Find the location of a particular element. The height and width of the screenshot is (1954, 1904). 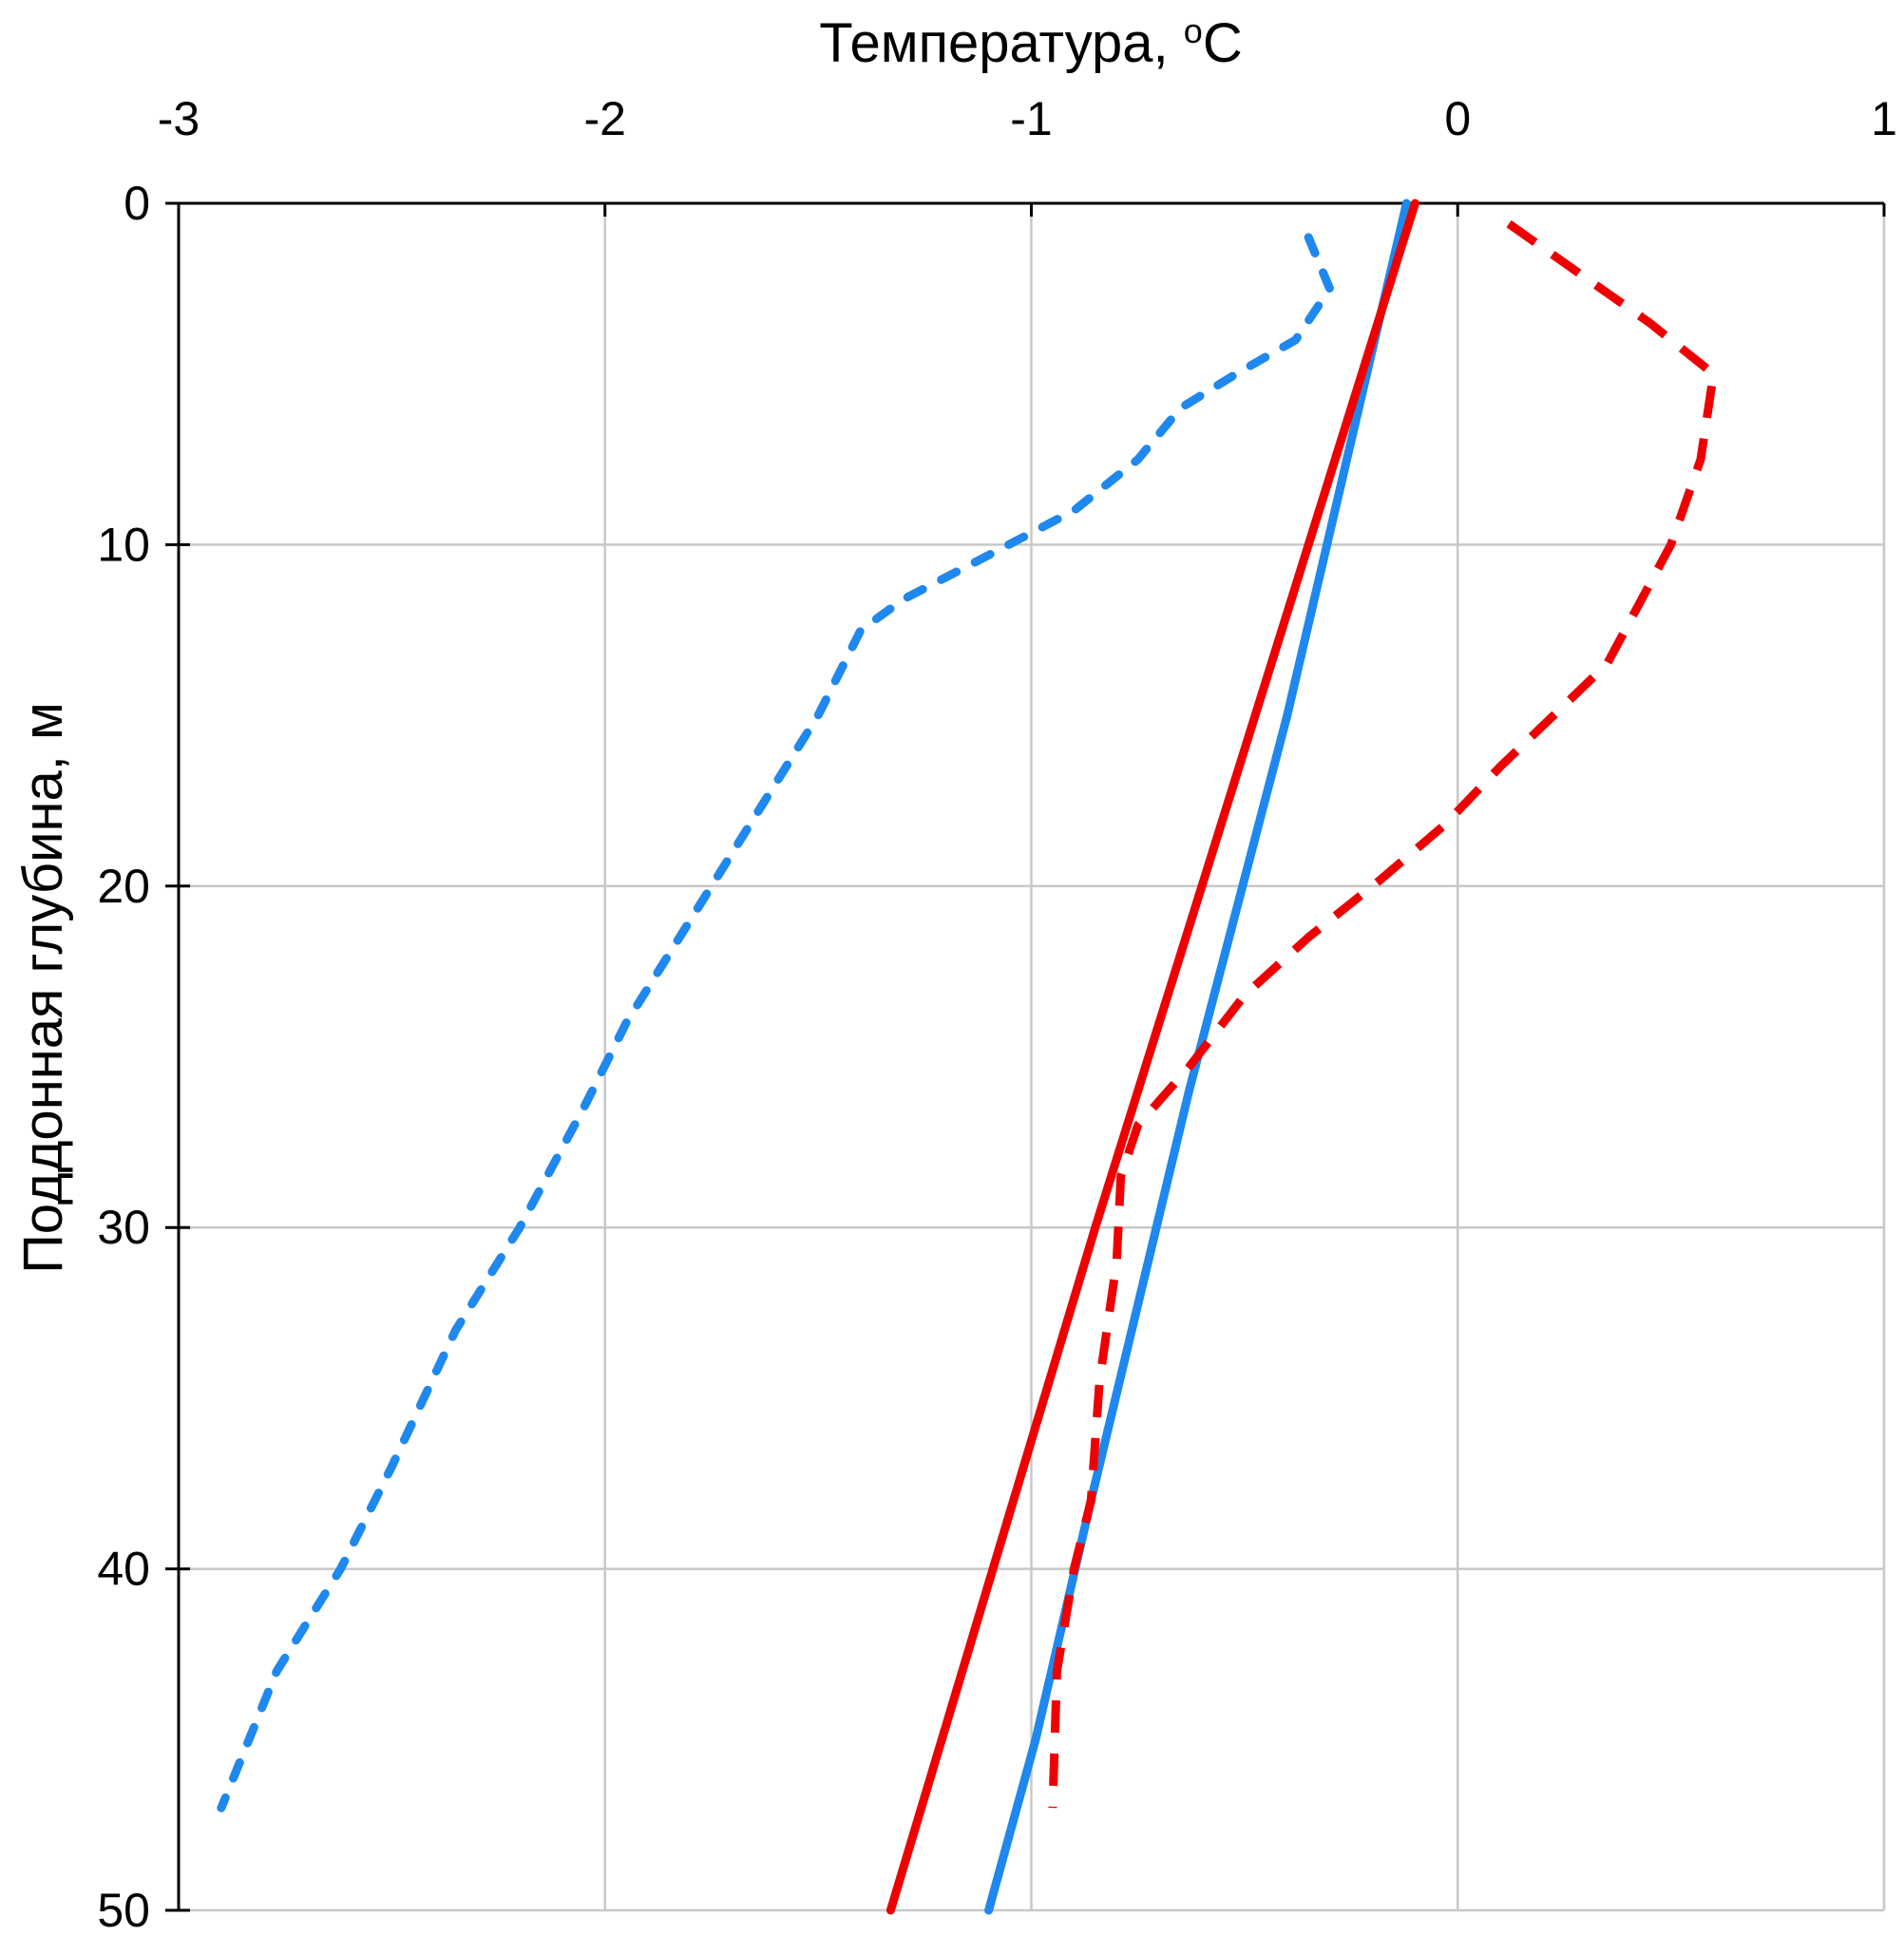

y-tick-label: 0 is located at coordinates (137, 203).